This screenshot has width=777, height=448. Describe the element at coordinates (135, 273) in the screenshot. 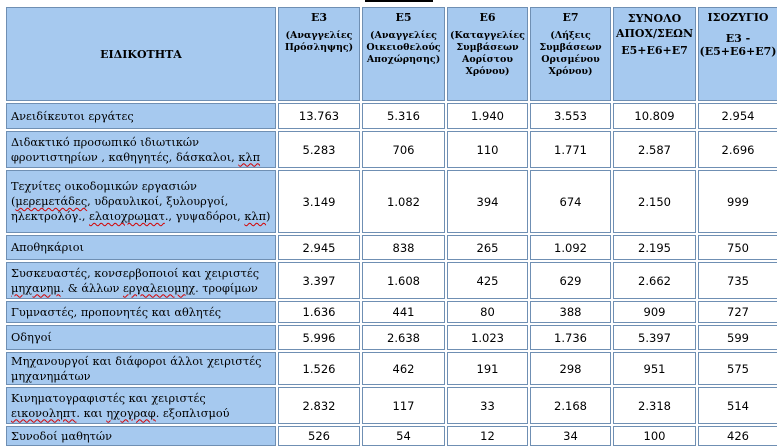

I see `specialty-text: Συσκευαστές, κονσερβοποιοί και χειριστές` at that location.